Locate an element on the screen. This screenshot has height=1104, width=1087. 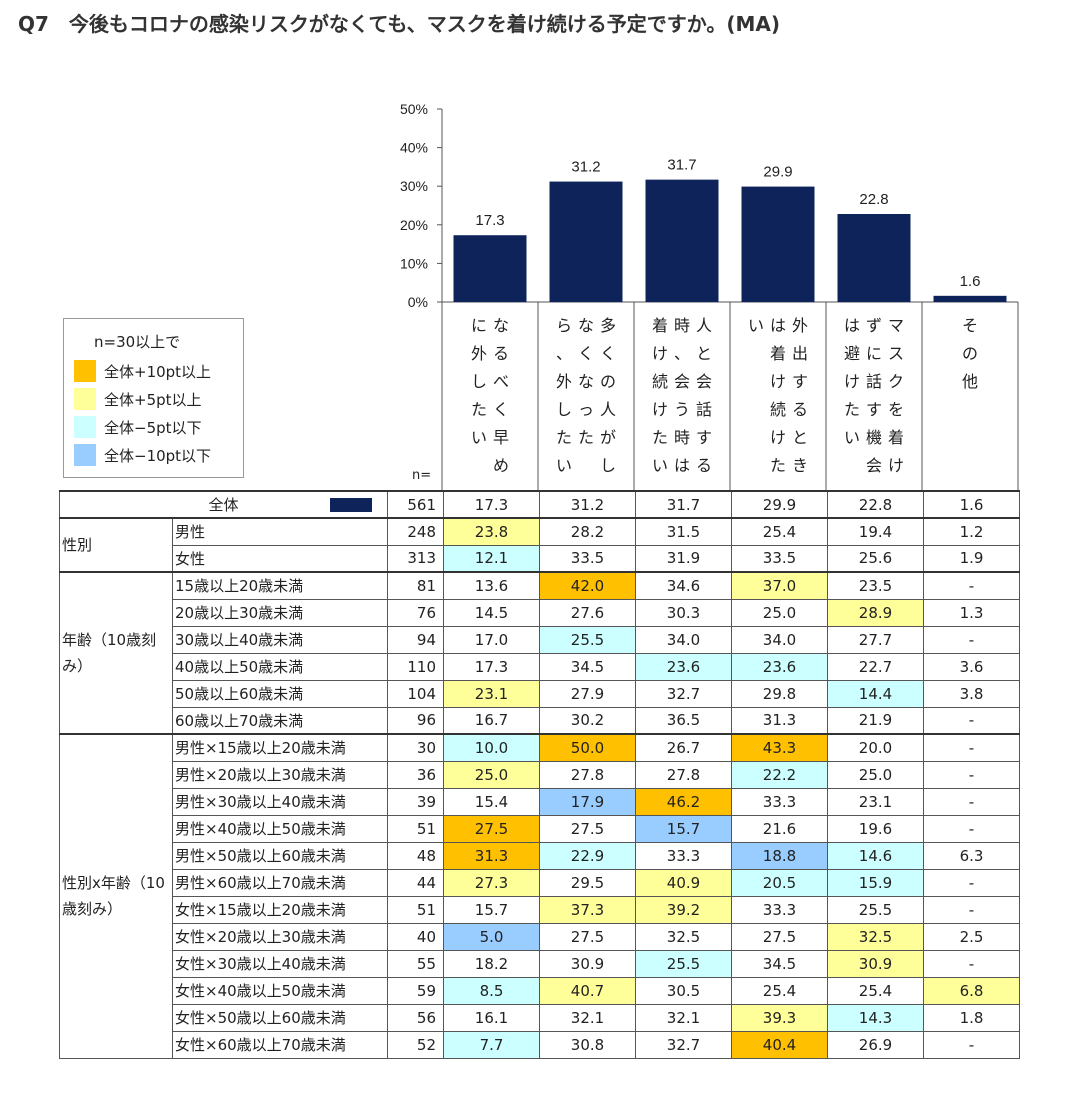
table-row: 女性×60歳以上70歳未満 52 7.7 30.8 32.7 40.4 26.9- is located at coordinates (540, 1044).